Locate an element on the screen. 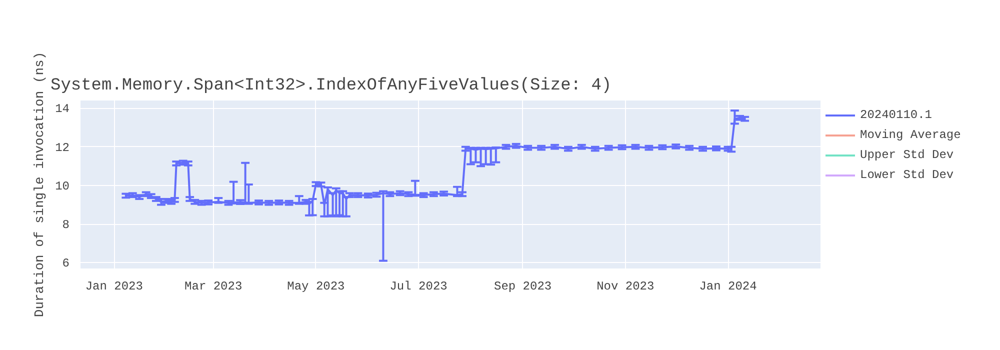 Image resolution: width=1000 pixels, height=350 pixels. x-tick-label: Nov 2023 is located at coordinates (625, 287).